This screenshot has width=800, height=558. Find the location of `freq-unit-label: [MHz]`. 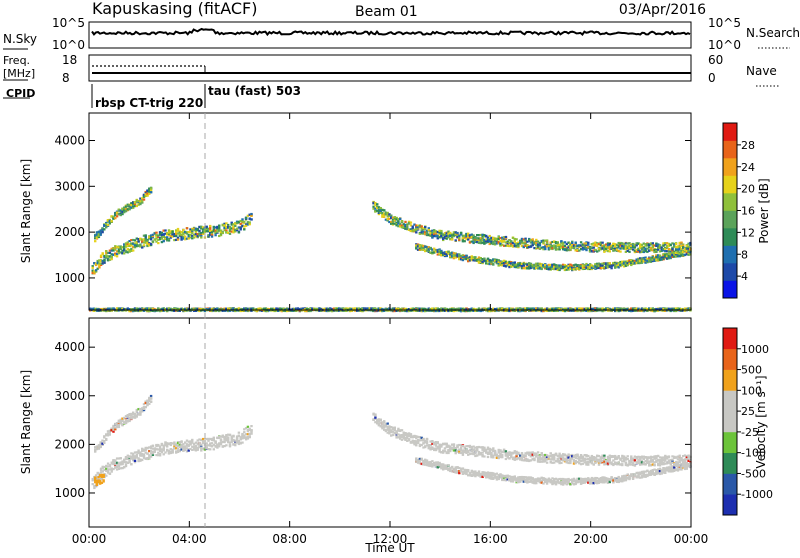

freq-unit-label: [MHz] is located at coordinates (19, 73).